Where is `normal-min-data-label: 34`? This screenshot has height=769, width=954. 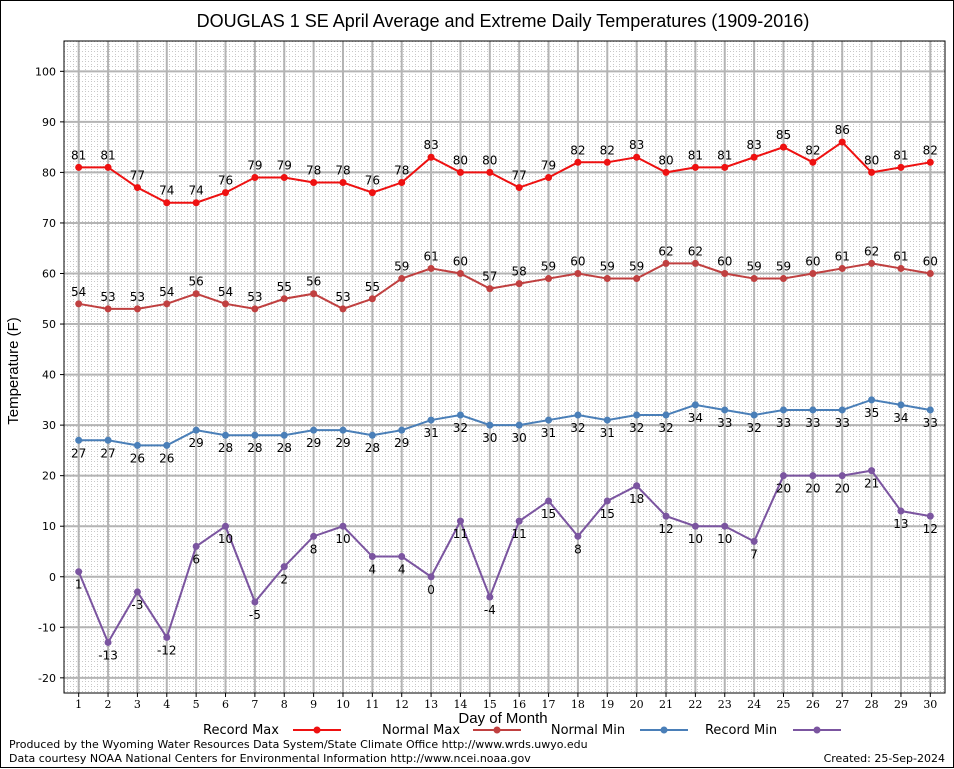
normal-min-data-label: 34 is located at coordinates (900, 418).